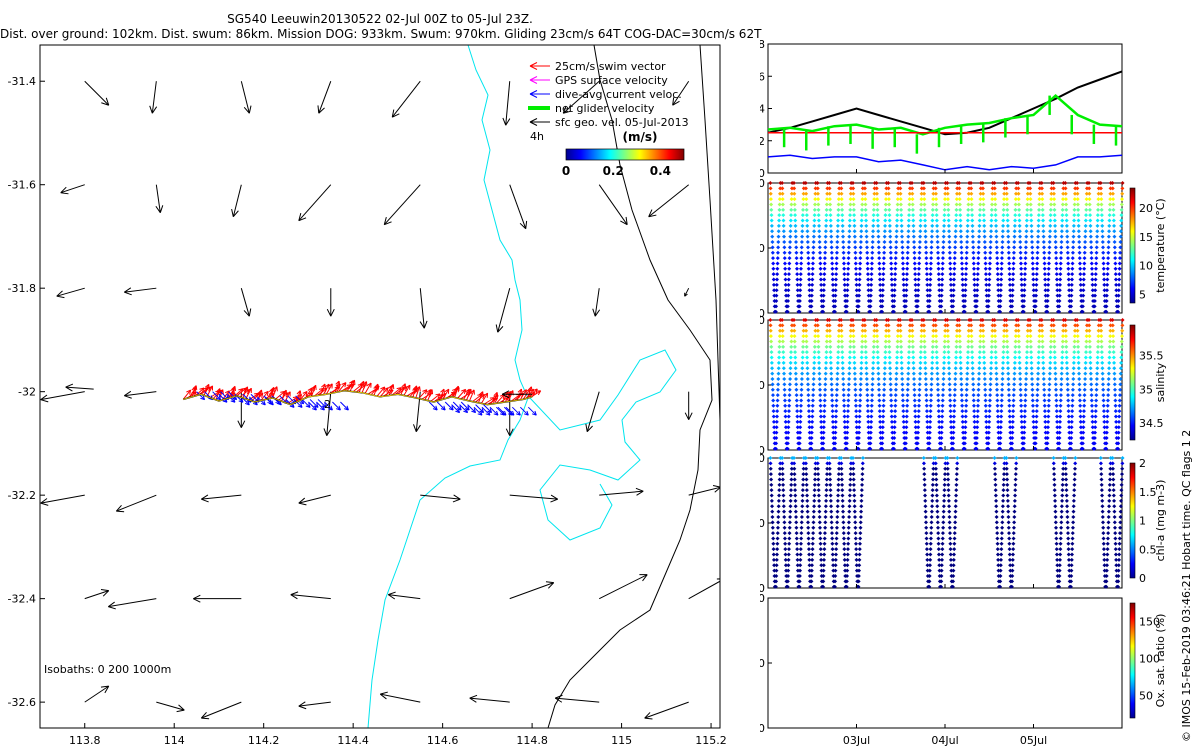  Describe the element at coordinates (603, 445) in the screenshot. I see `coastline-island` at that location.